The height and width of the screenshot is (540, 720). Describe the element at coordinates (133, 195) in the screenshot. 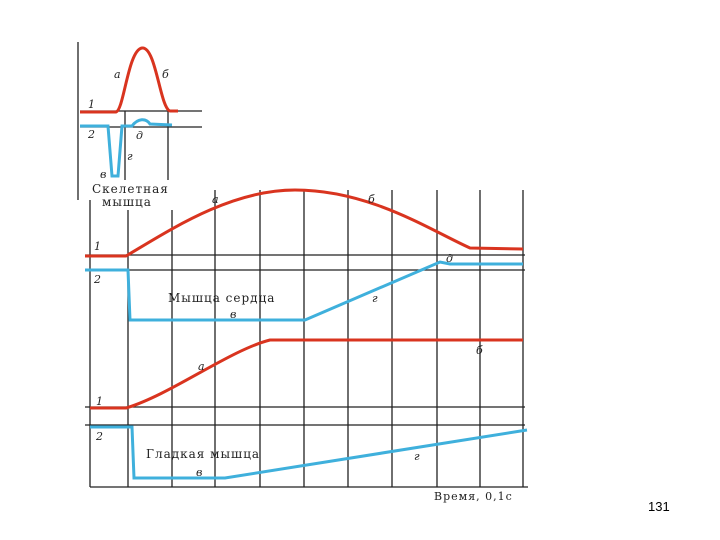

I see `skeletal-title: Скелетная мышца` at that location.